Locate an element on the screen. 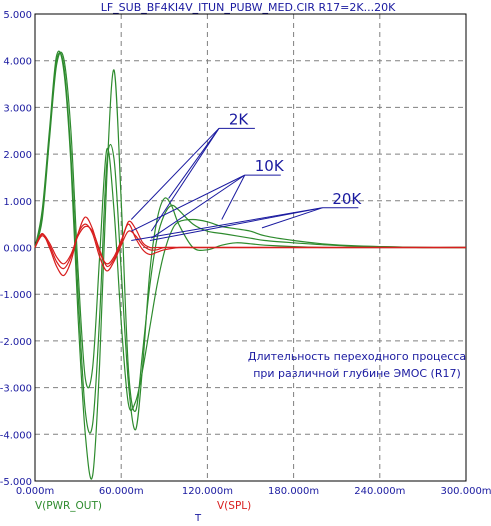  x-tick-label: 240.000m is located at coordinates (379, 491).